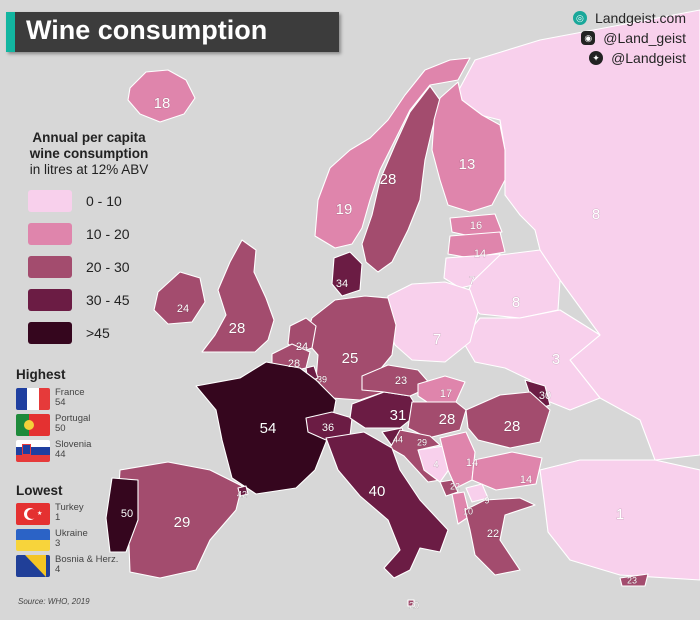 The height and width of the screenshot is (620, 700). I want to click on social-twitter: ✦ @Landgeist, so click(637, 58).